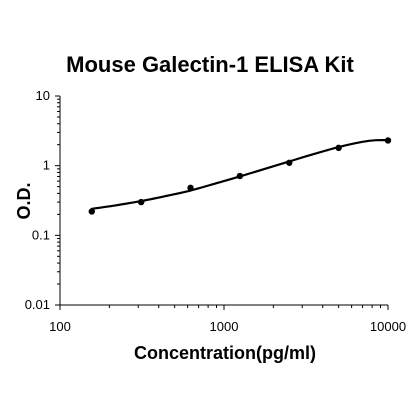 The width and height of the screenshot is (420, 420). What do you see at coordinates (225, 353) in the screenshot?
I see `x-axis-label: Concentration(pg/ml)` at bounding box center [225, 353].